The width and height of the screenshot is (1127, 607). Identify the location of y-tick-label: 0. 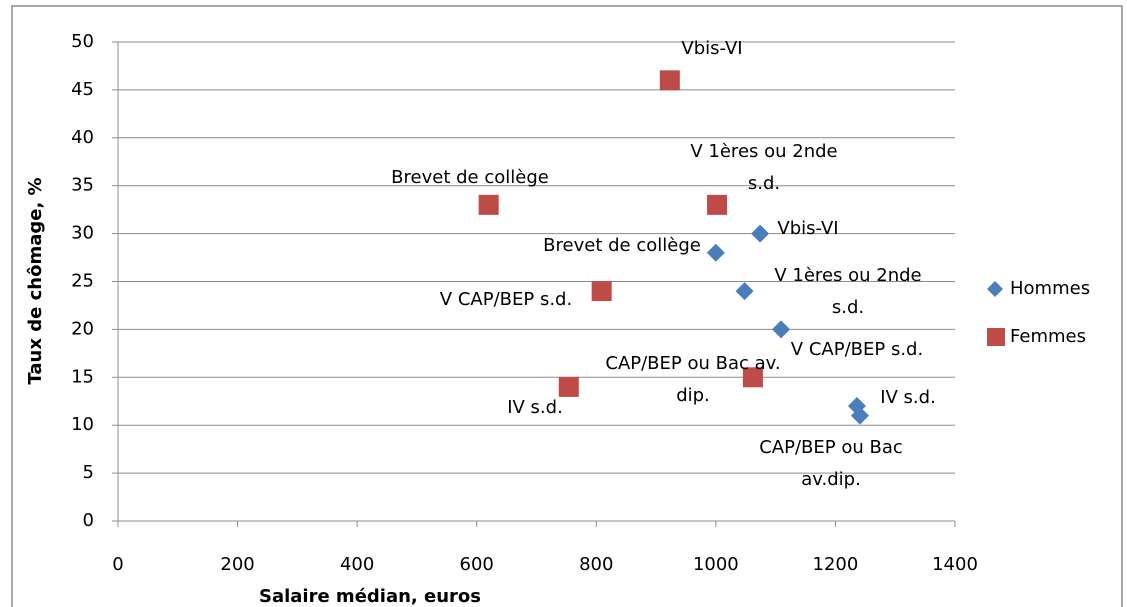
(88, 520).